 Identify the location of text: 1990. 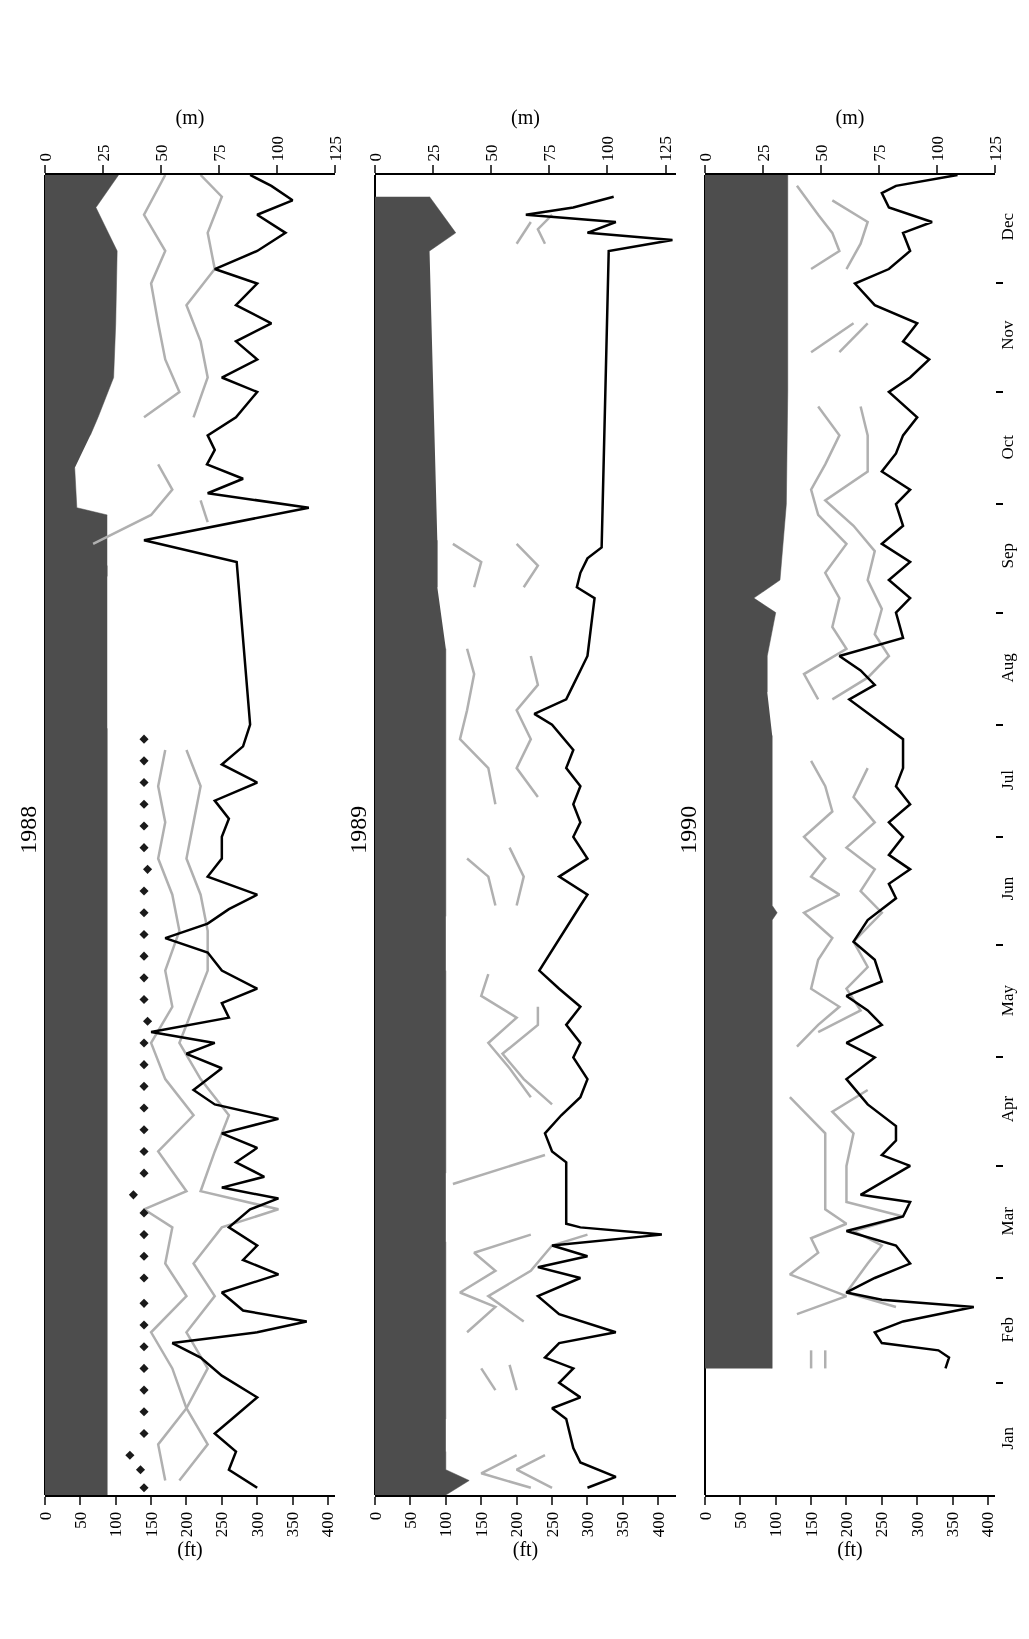
(688, 829).